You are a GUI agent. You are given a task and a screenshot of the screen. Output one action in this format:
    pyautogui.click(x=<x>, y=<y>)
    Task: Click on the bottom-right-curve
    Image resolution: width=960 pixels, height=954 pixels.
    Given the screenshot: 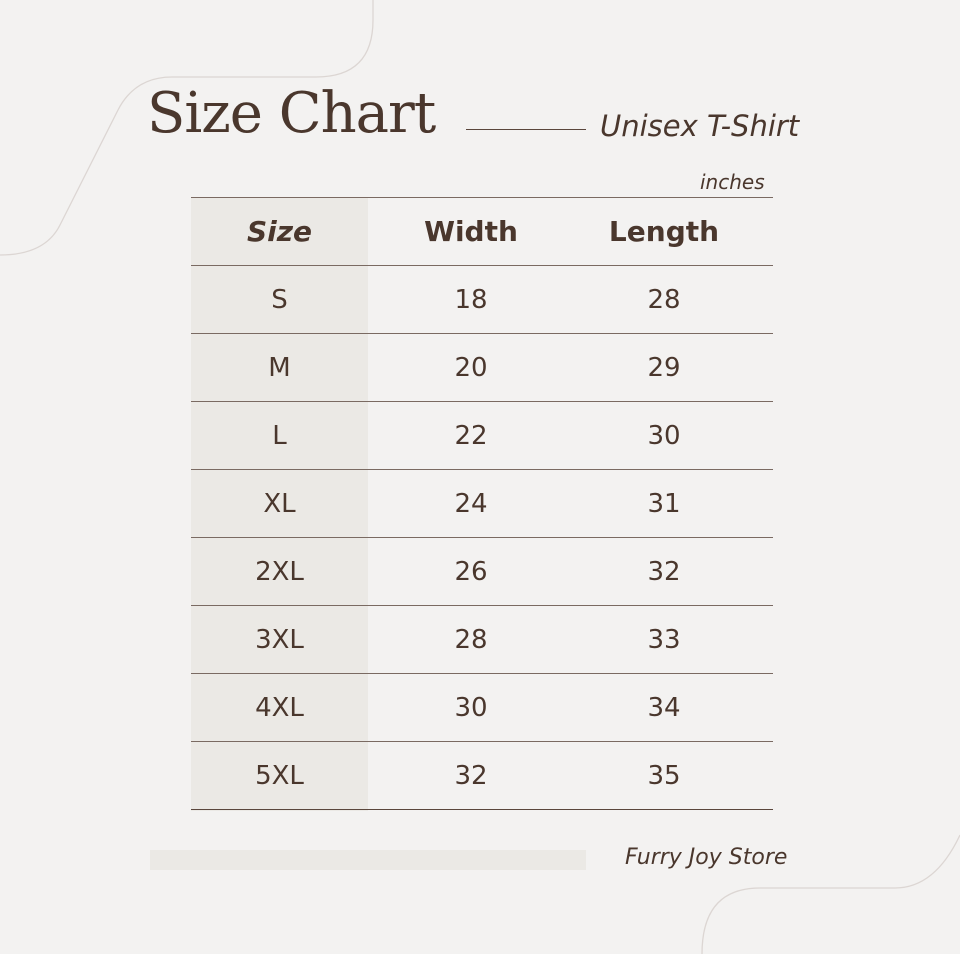 What is the action you would take?
    pyautogui.click(x=830, y=894)
    